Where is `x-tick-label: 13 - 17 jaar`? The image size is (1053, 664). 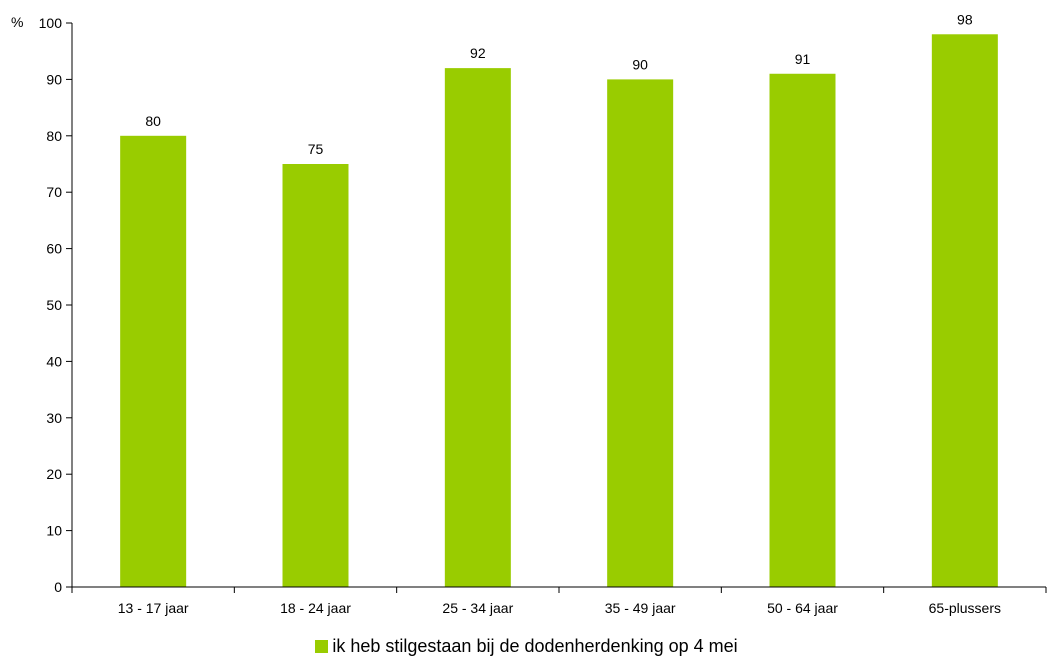 x-tick-label: 13 - 17 jaar is located at coordinates (153, 608).